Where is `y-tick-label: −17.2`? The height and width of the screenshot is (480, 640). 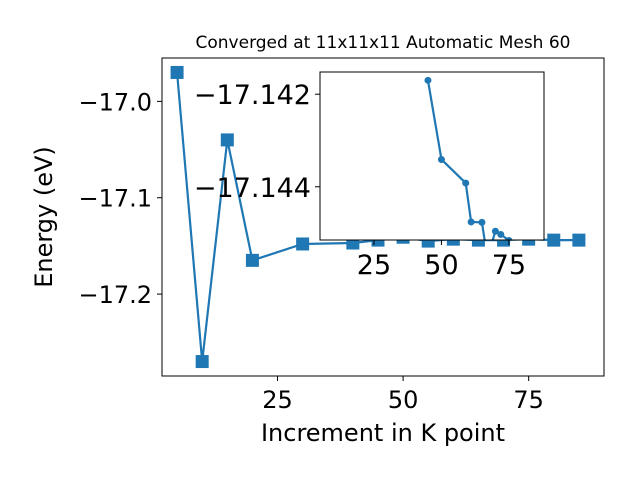
y-tick-label: −17.2 is located at coordinates (115, 295).